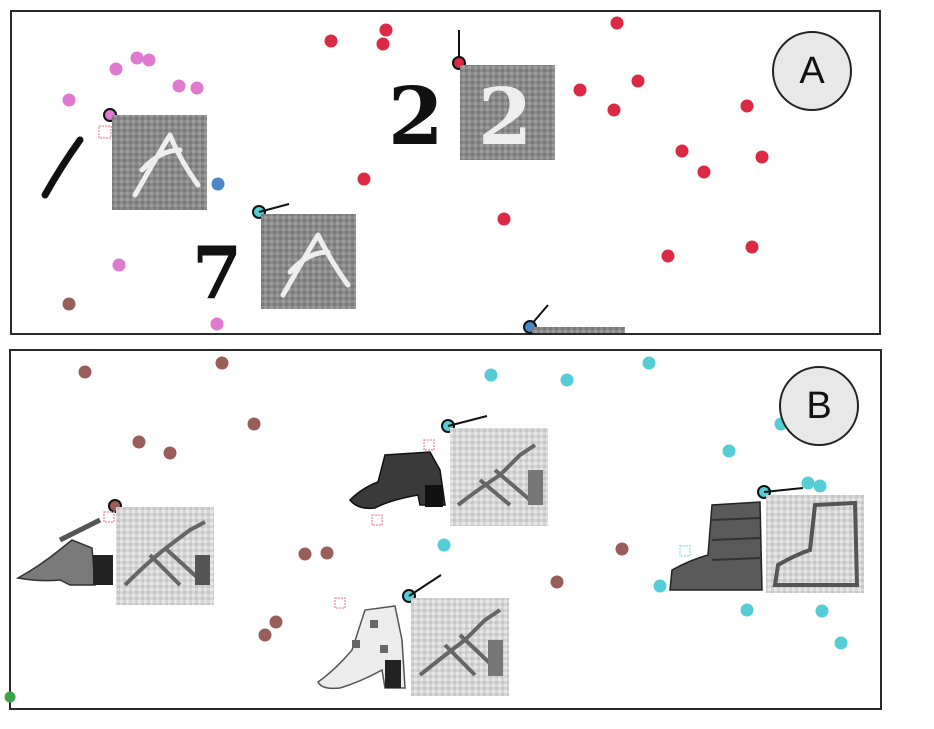 This screenshot has width=934, height=729. I want to click on digit-2-sample: 2 2, so click(471, 96).